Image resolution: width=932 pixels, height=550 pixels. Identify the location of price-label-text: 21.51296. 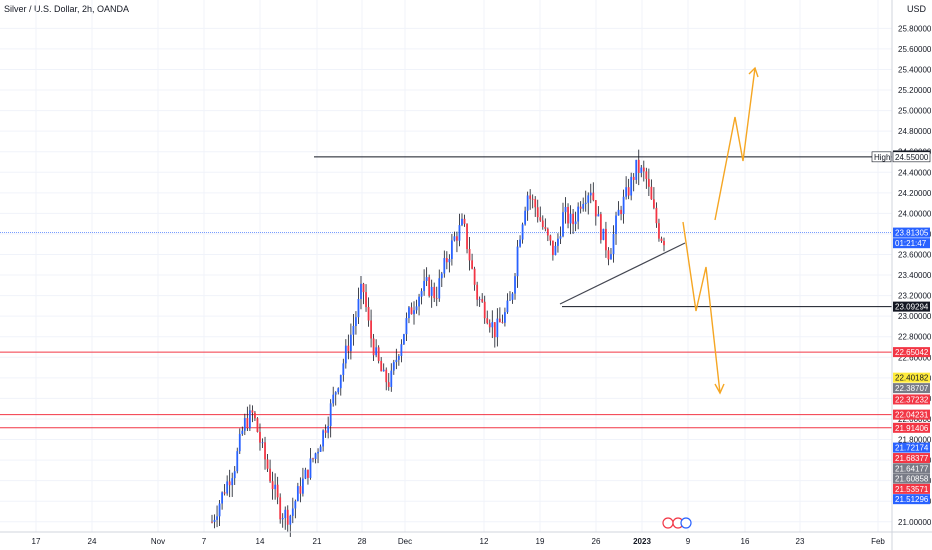
(912, 499).